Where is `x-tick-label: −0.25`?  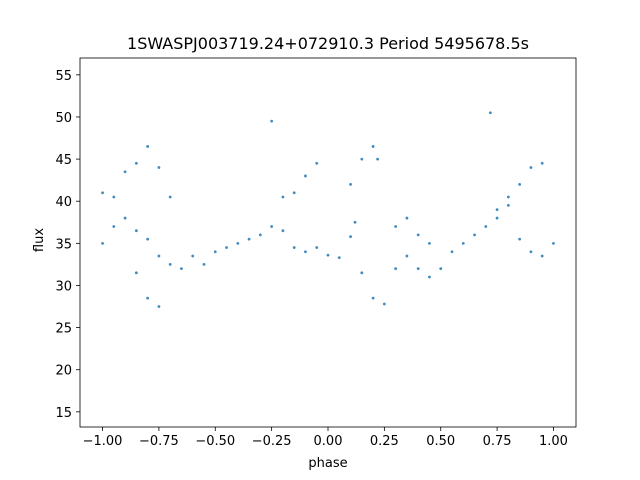
x-tick-label: −0.25 is located at coordinates (272, 441).